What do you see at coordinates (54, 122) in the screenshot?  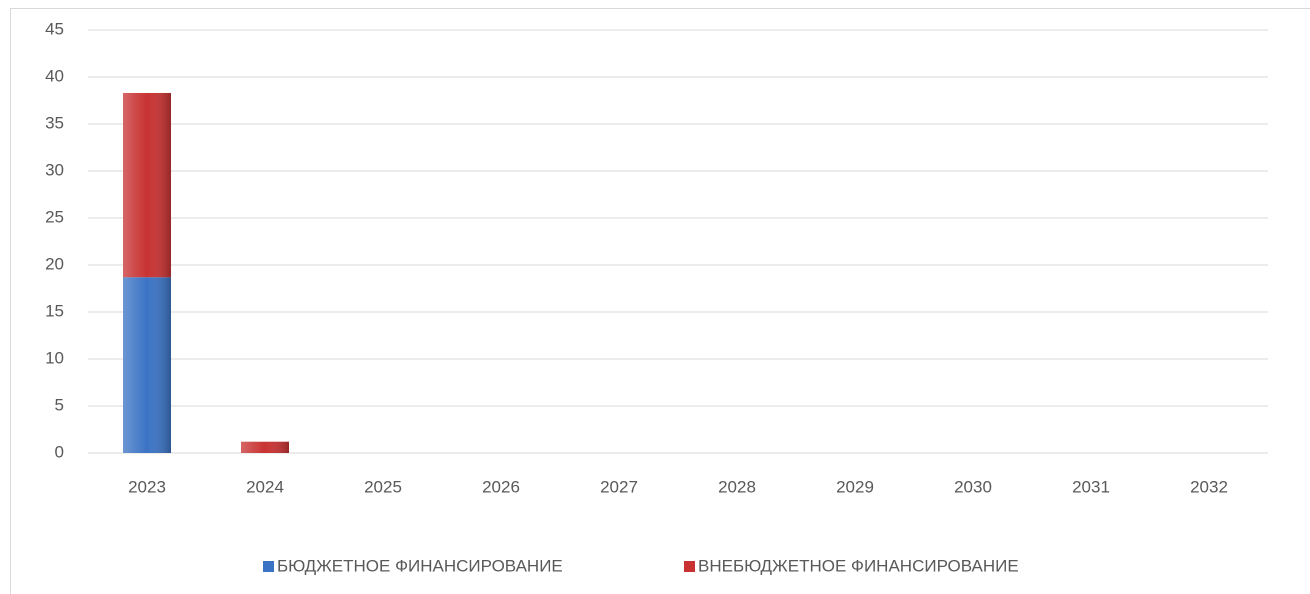 I see `y-tick-label: 35` at bounding box center [54, 122].